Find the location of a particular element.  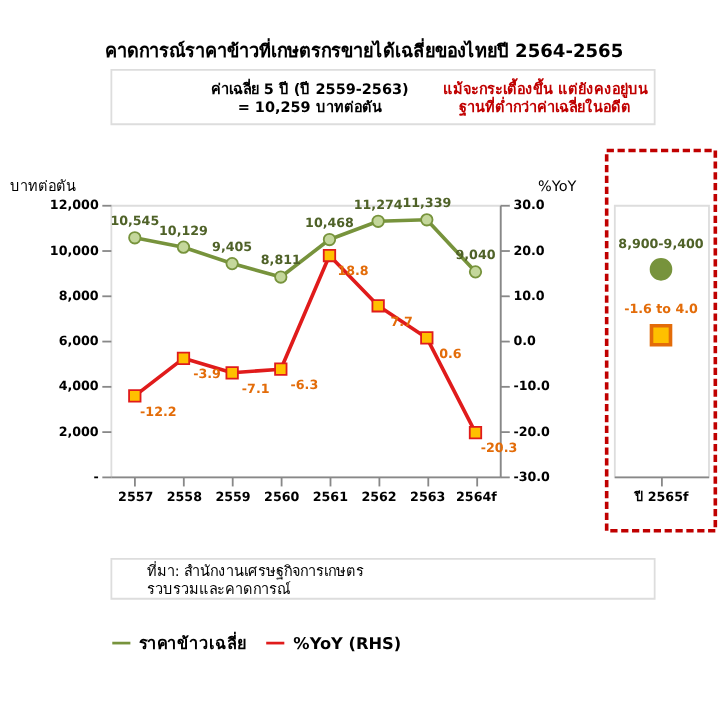

text: ค่าเฉลี่ย 5 ปี (ปี 2559-2563) = 10,259 บาทต่อตัน is located at coordinates (309, 97).